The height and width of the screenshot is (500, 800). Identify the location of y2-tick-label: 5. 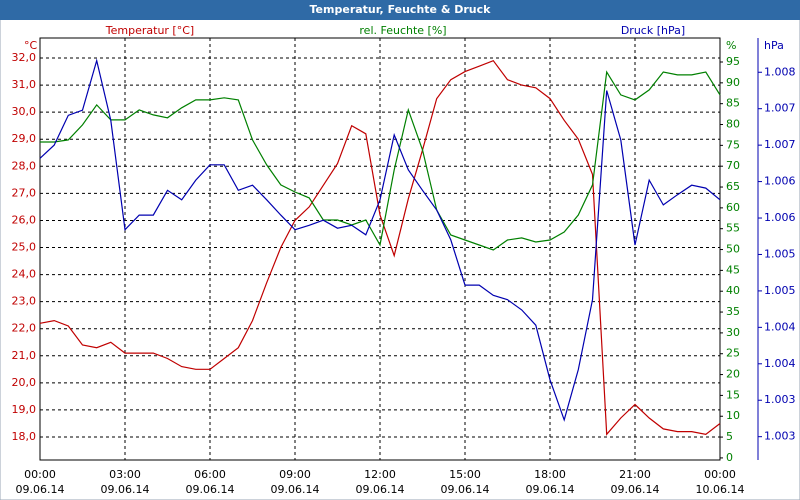
(729, 436).